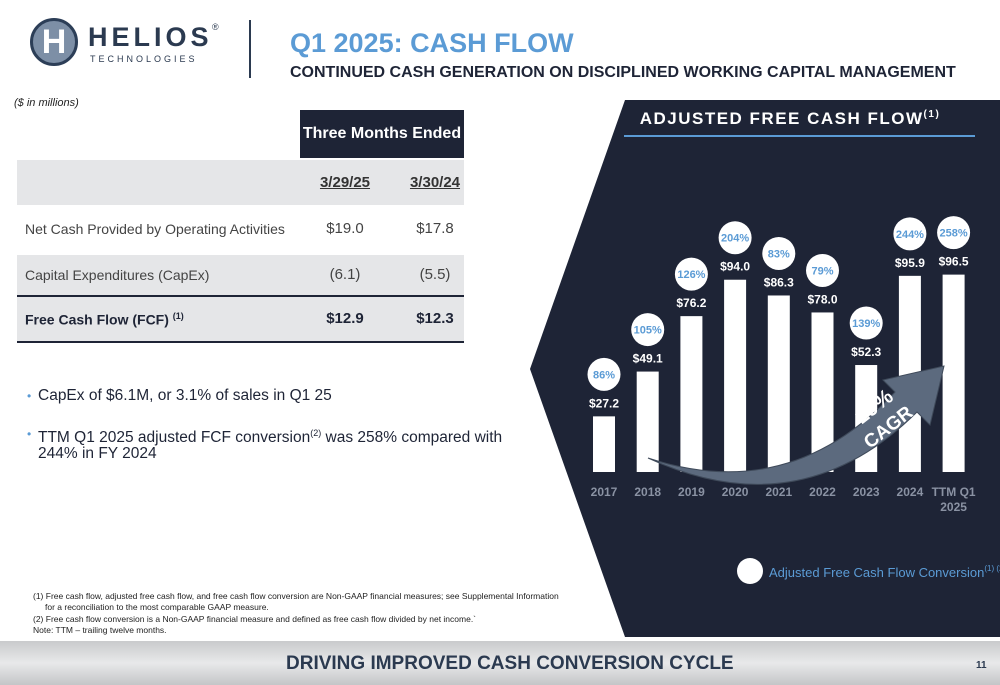 This screenshot has width=1000, height=685. I want to click on conversion-label: 204%, so click(735, 239).